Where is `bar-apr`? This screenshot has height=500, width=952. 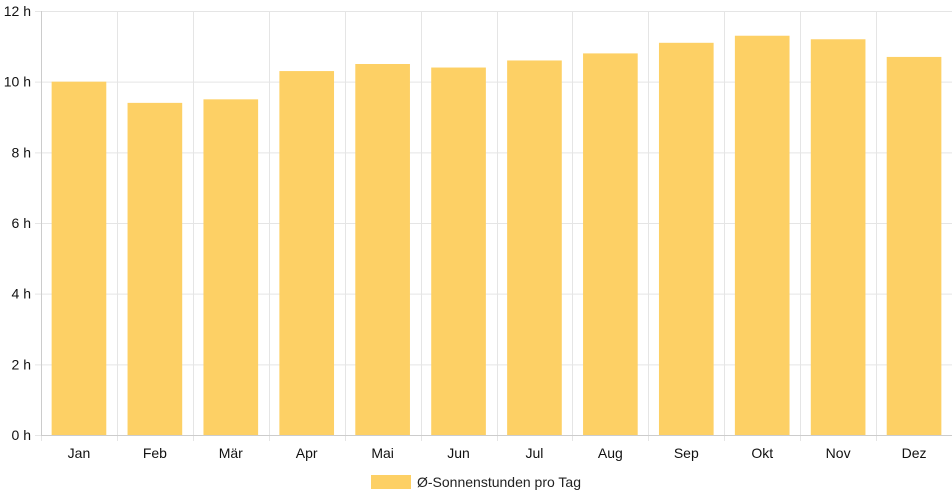 bar-apr is located at coordinates (307, 253).